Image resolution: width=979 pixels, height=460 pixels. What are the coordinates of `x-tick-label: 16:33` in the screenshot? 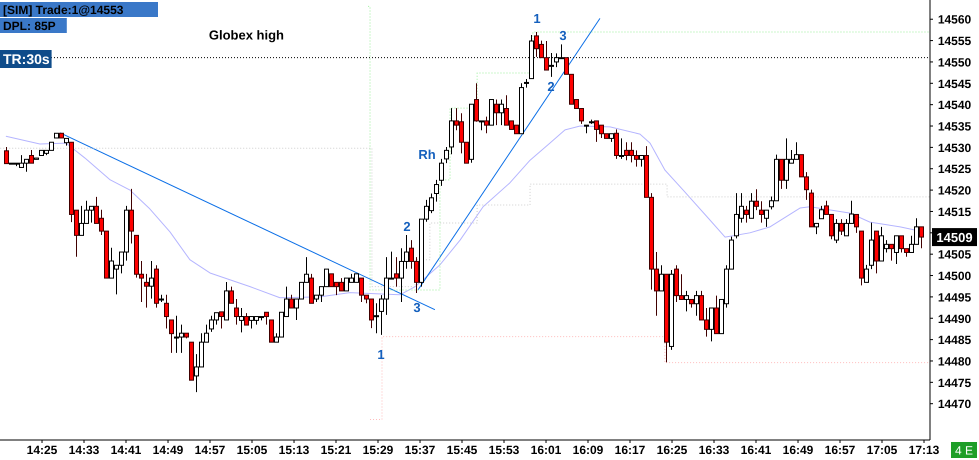 It's located at (714, 450).